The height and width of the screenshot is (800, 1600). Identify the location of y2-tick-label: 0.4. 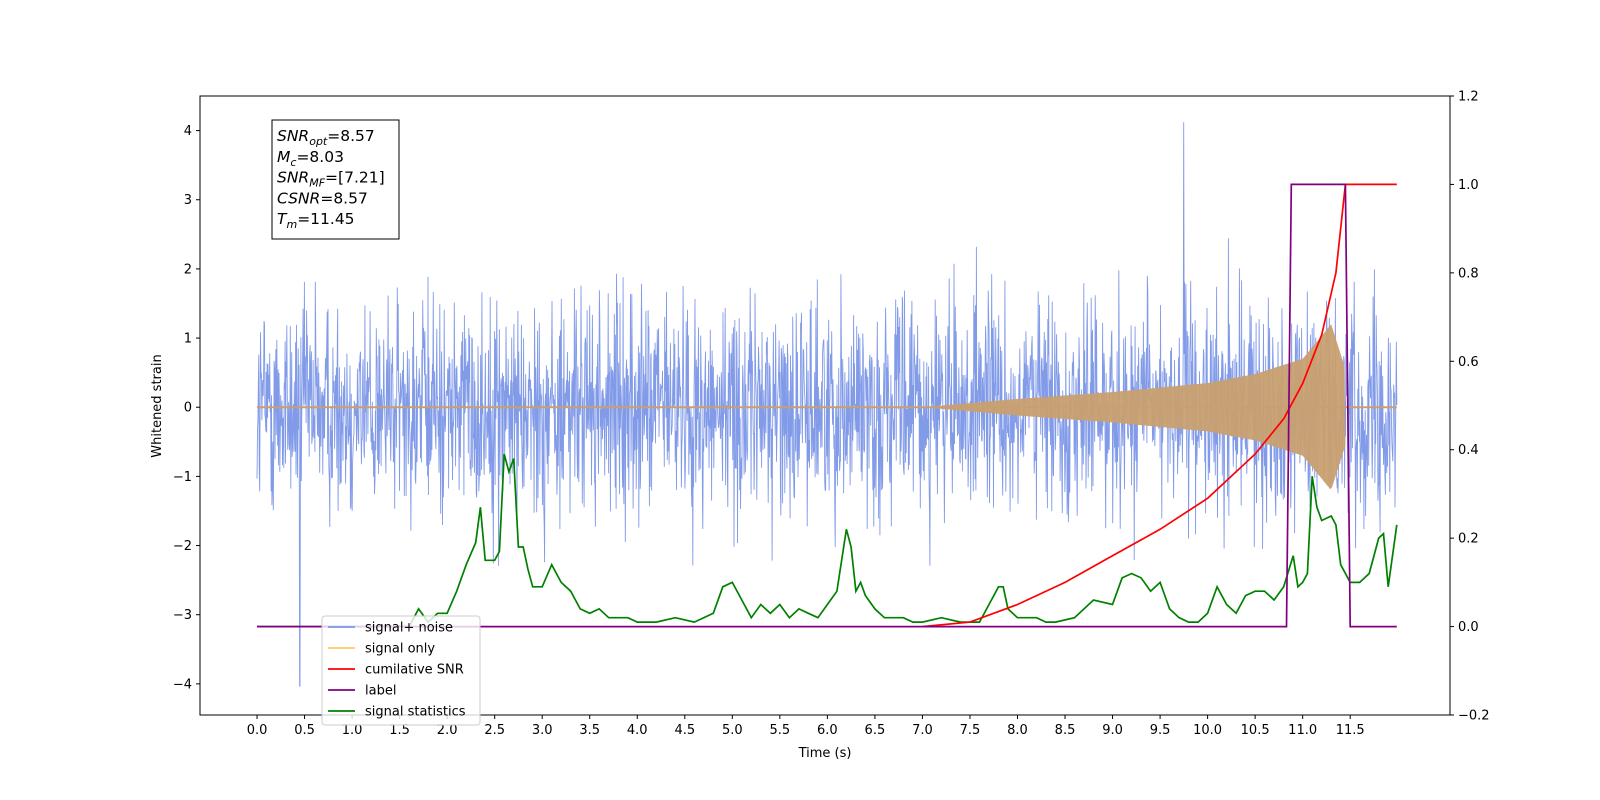
(1468, 450).